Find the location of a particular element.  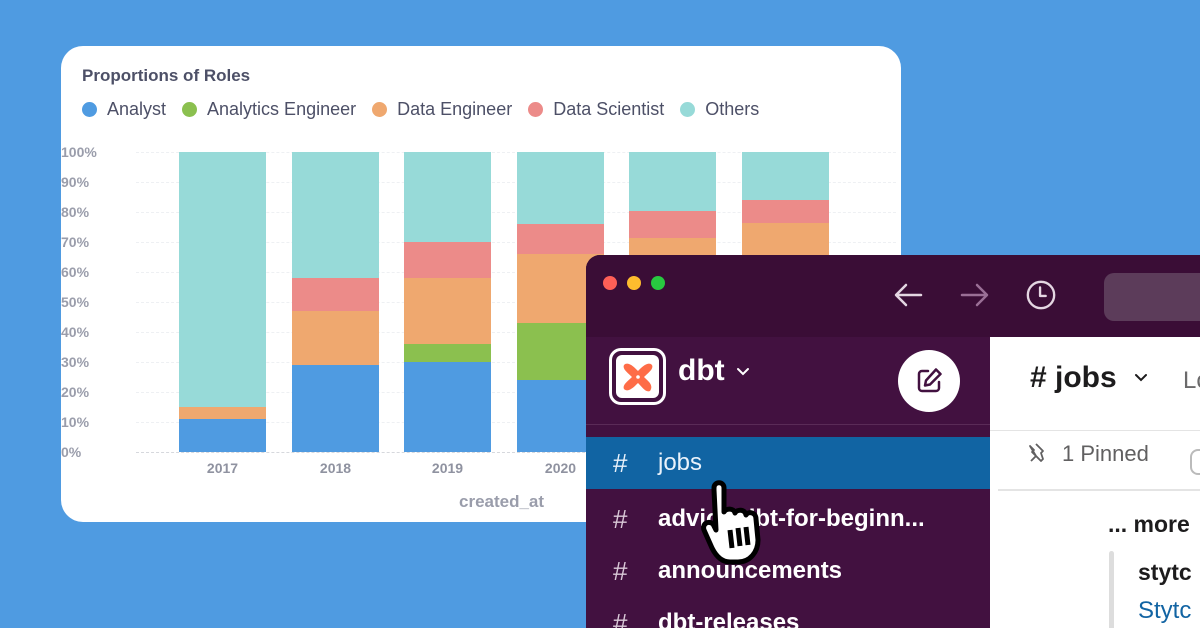

channel-title: # jobs is located at coordinates (1073, 377).